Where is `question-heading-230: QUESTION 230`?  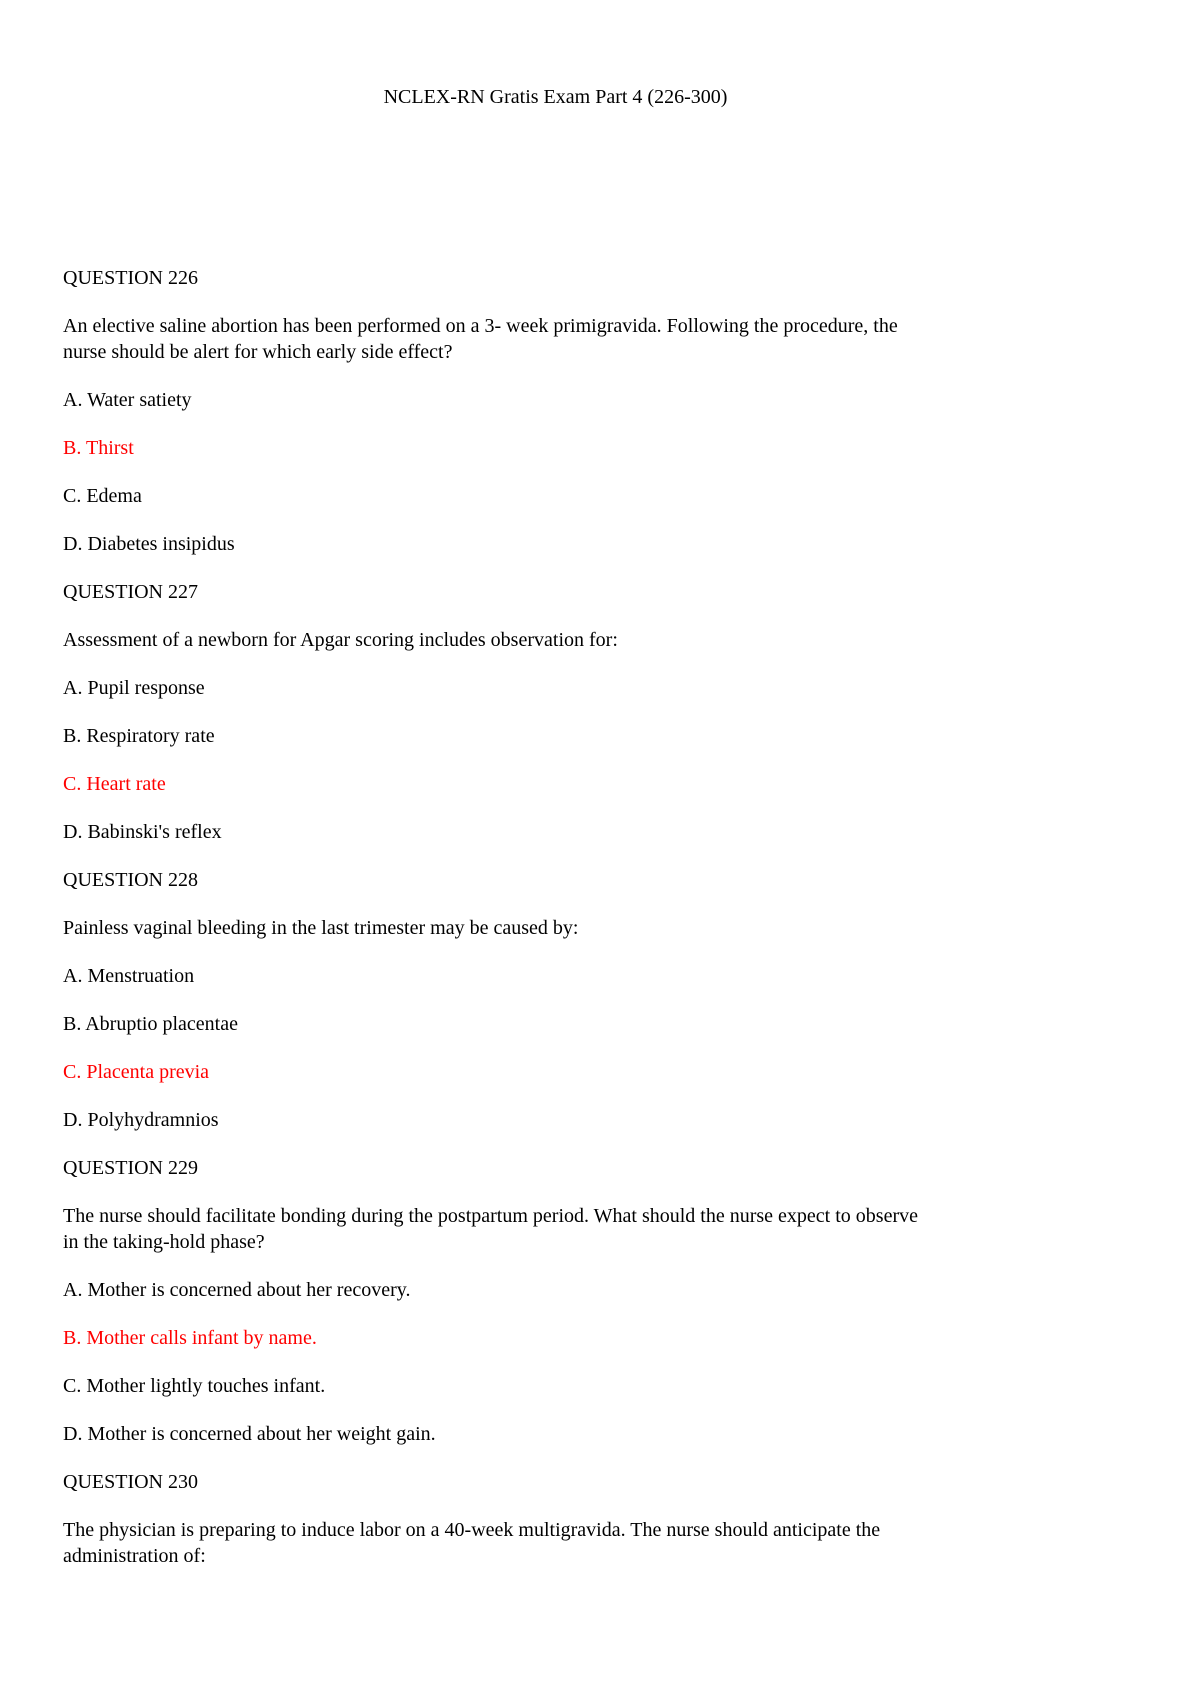 question-heading-230: QUESTION 230 is located at coordinates (130, 1482).